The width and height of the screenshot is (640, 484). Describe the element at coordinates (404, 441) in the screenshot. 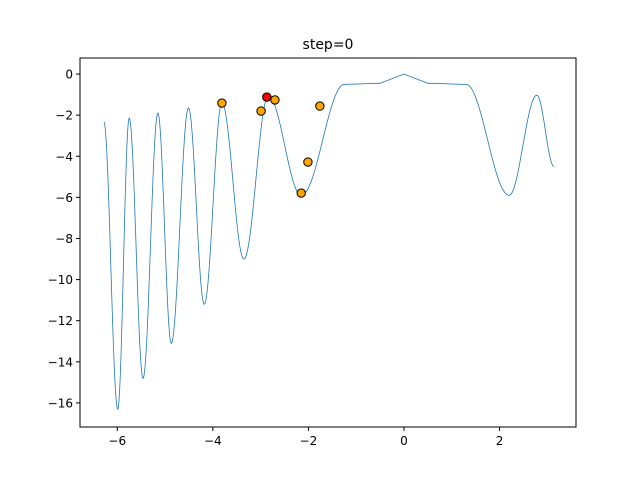

I see `x-tick-label: 0` at that location.